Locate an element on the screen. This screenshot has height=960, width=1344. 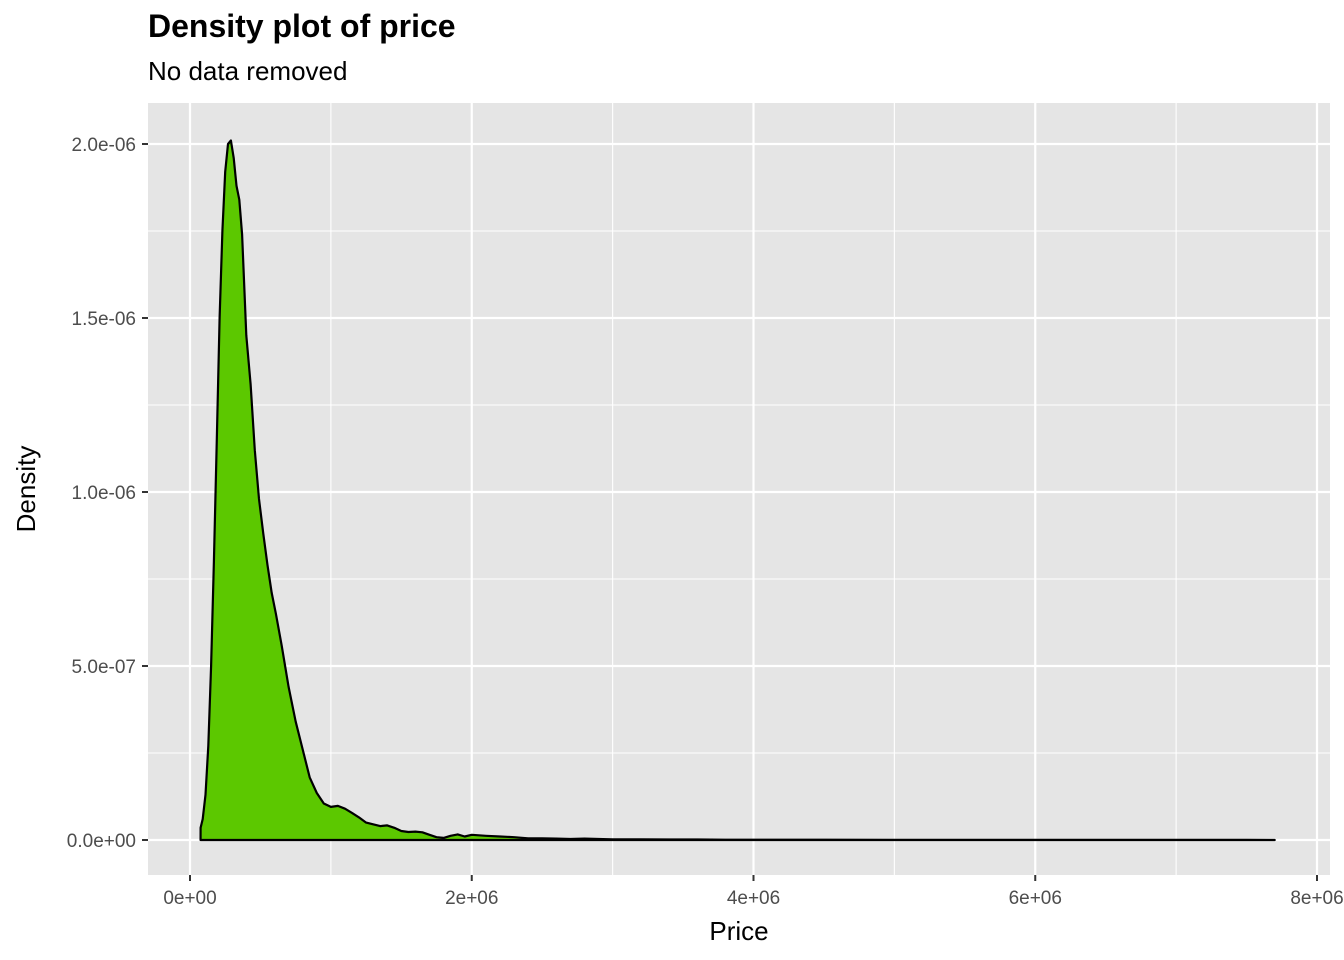
y-tick-label: 5.0e-07 is located at coordinates (104, 667).